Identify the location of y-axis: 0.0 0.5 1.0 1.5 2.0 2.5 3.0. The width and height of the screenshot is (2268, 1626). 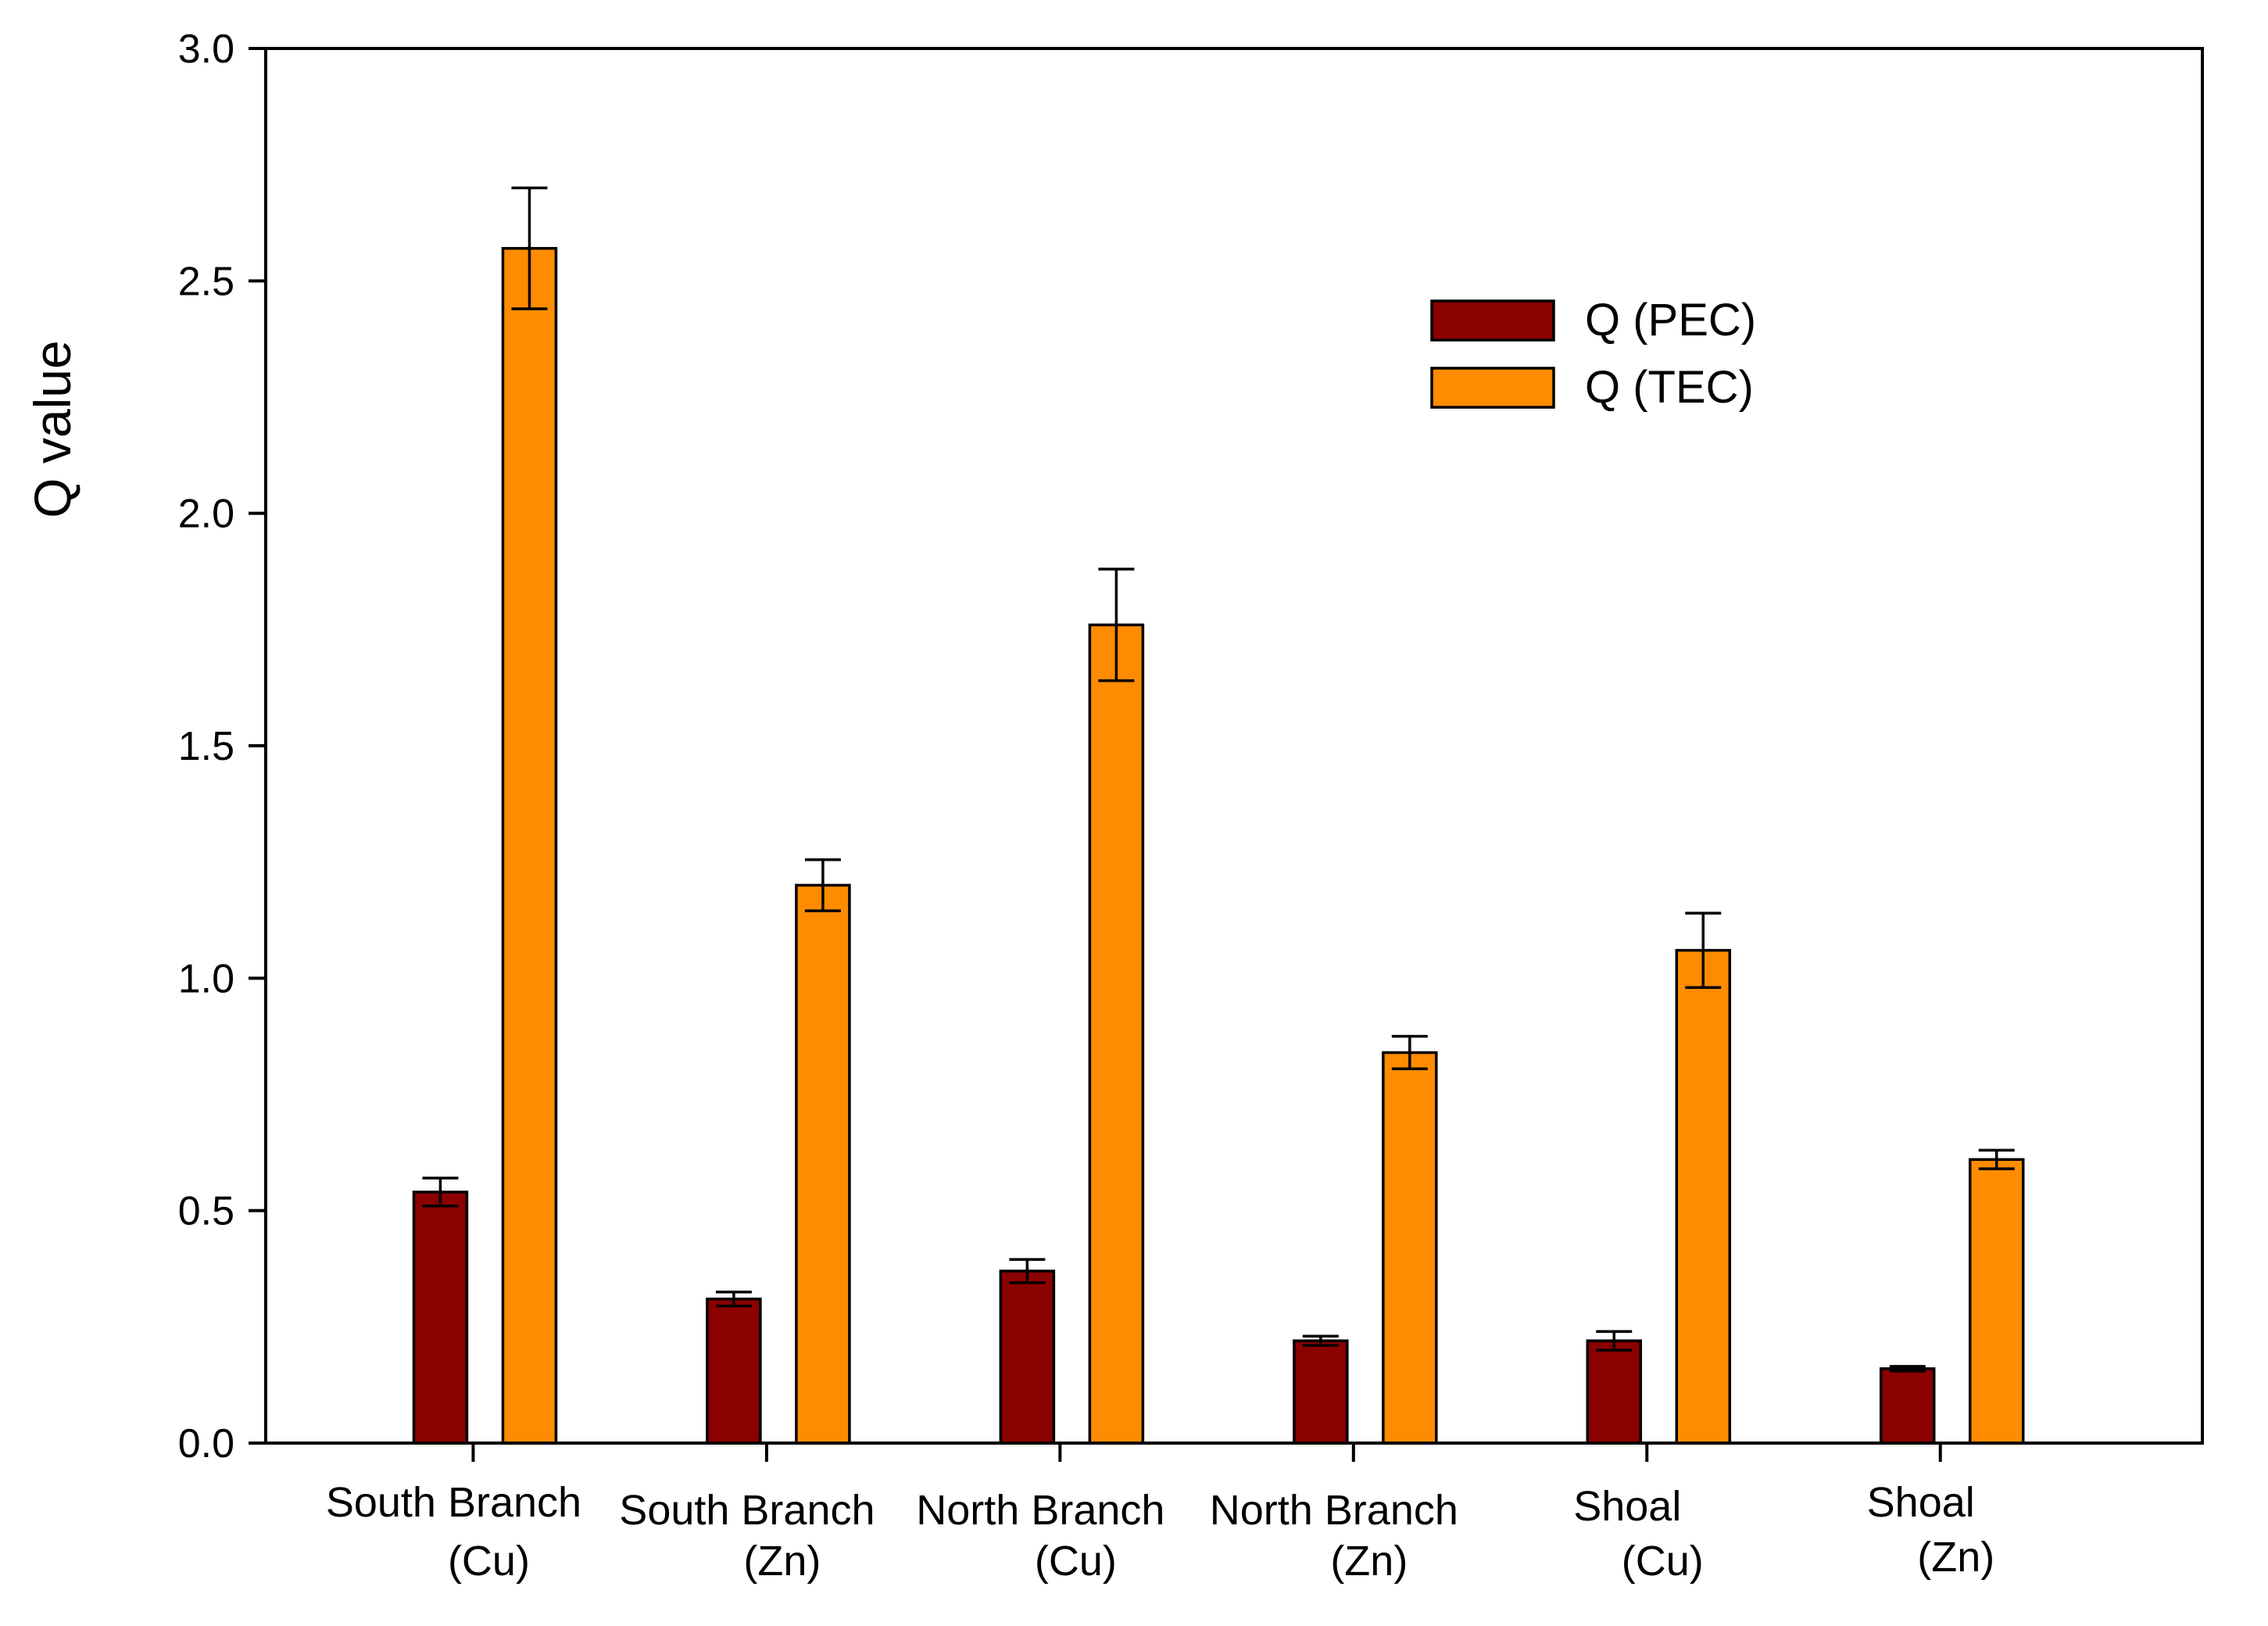
(222, 747).